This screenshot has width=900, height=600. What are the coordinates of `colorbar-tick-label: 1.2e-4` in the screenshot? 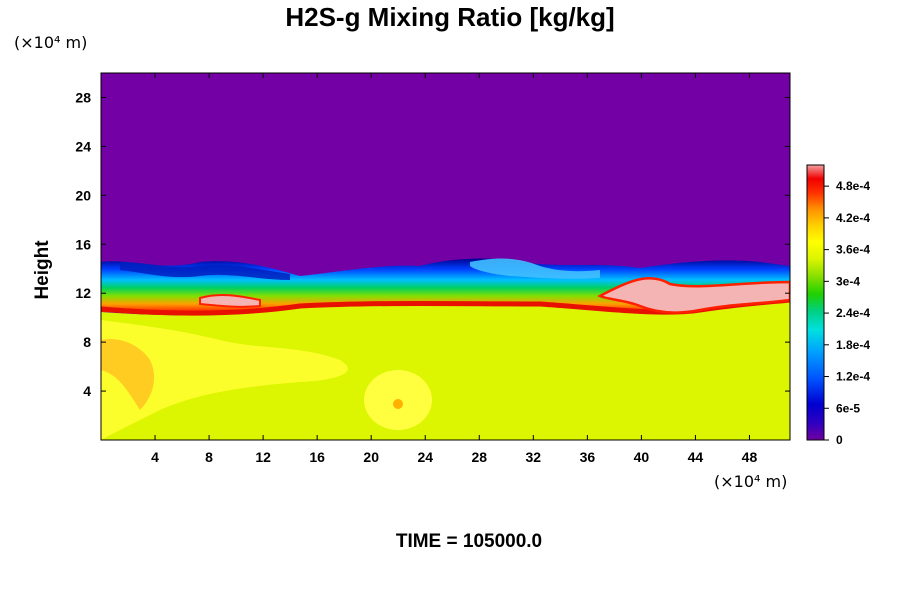 It's located at (853, 377).